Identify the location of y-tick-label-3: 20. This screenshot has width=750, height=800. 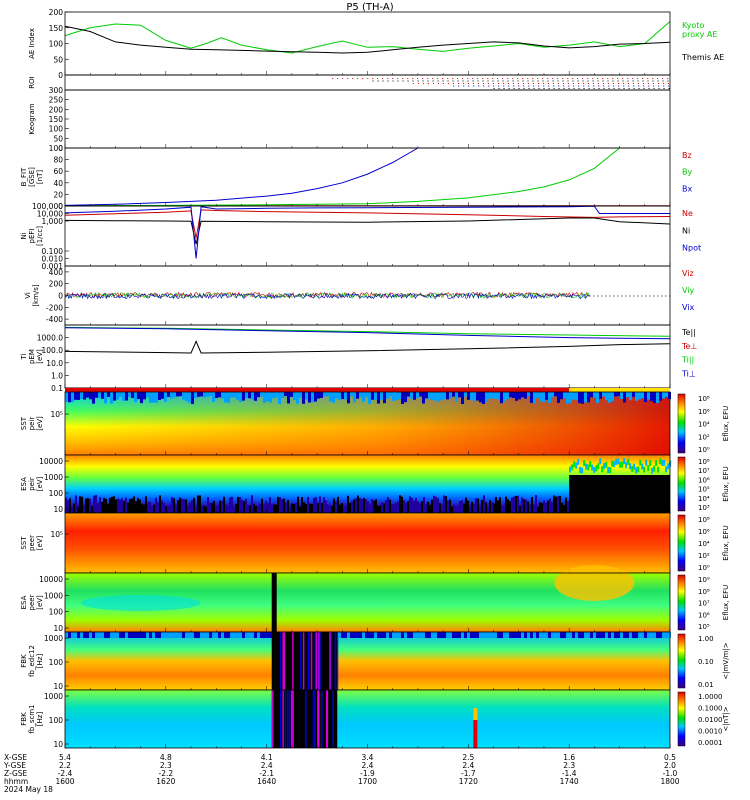
(58, 194).